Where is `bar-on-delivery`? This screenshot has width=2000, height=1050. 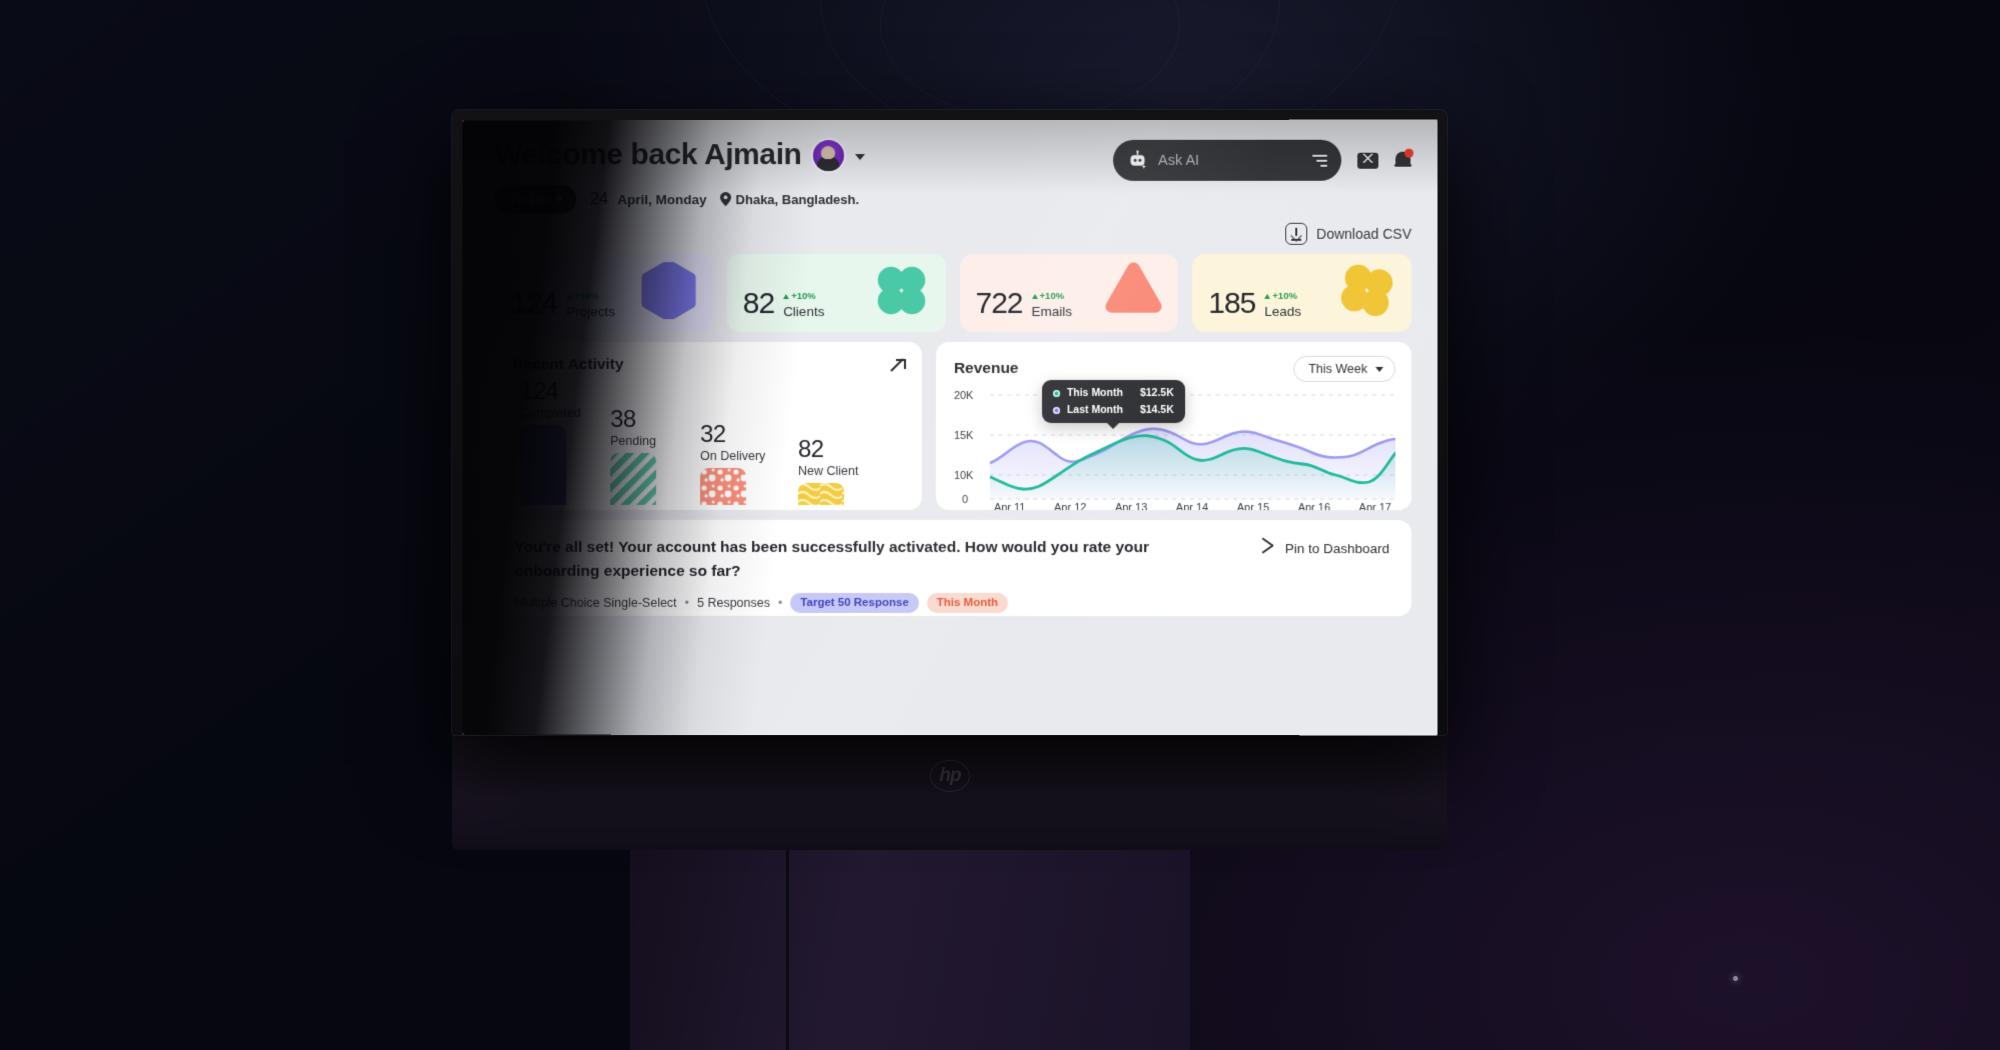 bar-on-delivery is located at coordinates (723, 489).